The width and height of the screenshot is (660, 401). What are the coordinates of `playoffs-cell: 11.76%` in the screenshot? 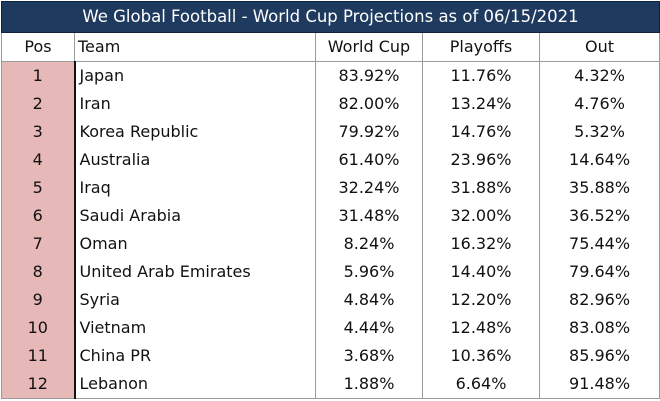 It's located at (481, 75).